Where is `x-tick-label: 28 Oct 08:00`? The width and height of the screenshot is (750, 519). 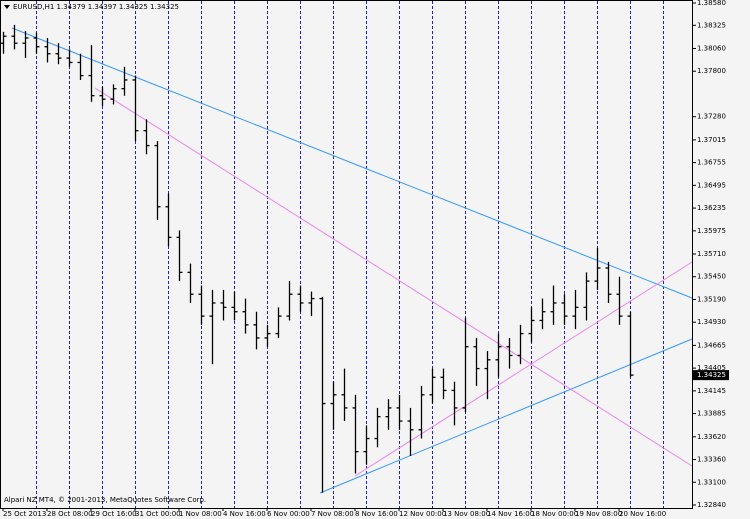 x-tick-label: 28 Oct 08:00 is located at coordinates (70, 514).